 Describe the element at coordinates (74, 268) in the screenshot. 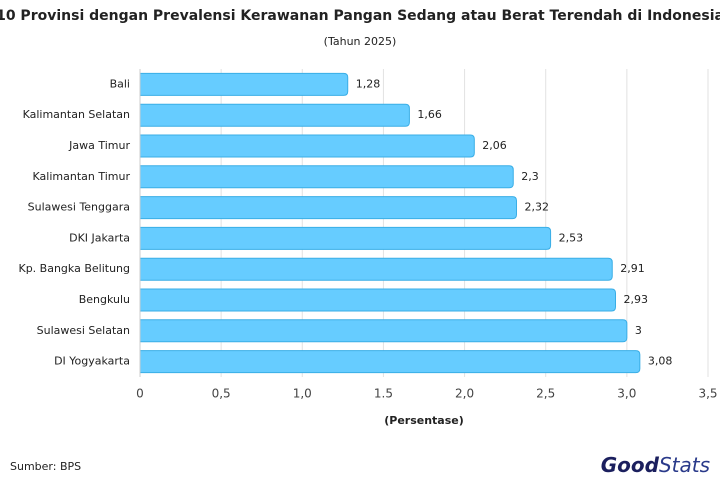

I see `y-tick-label: Kp. Bangka Belitung` at that location.